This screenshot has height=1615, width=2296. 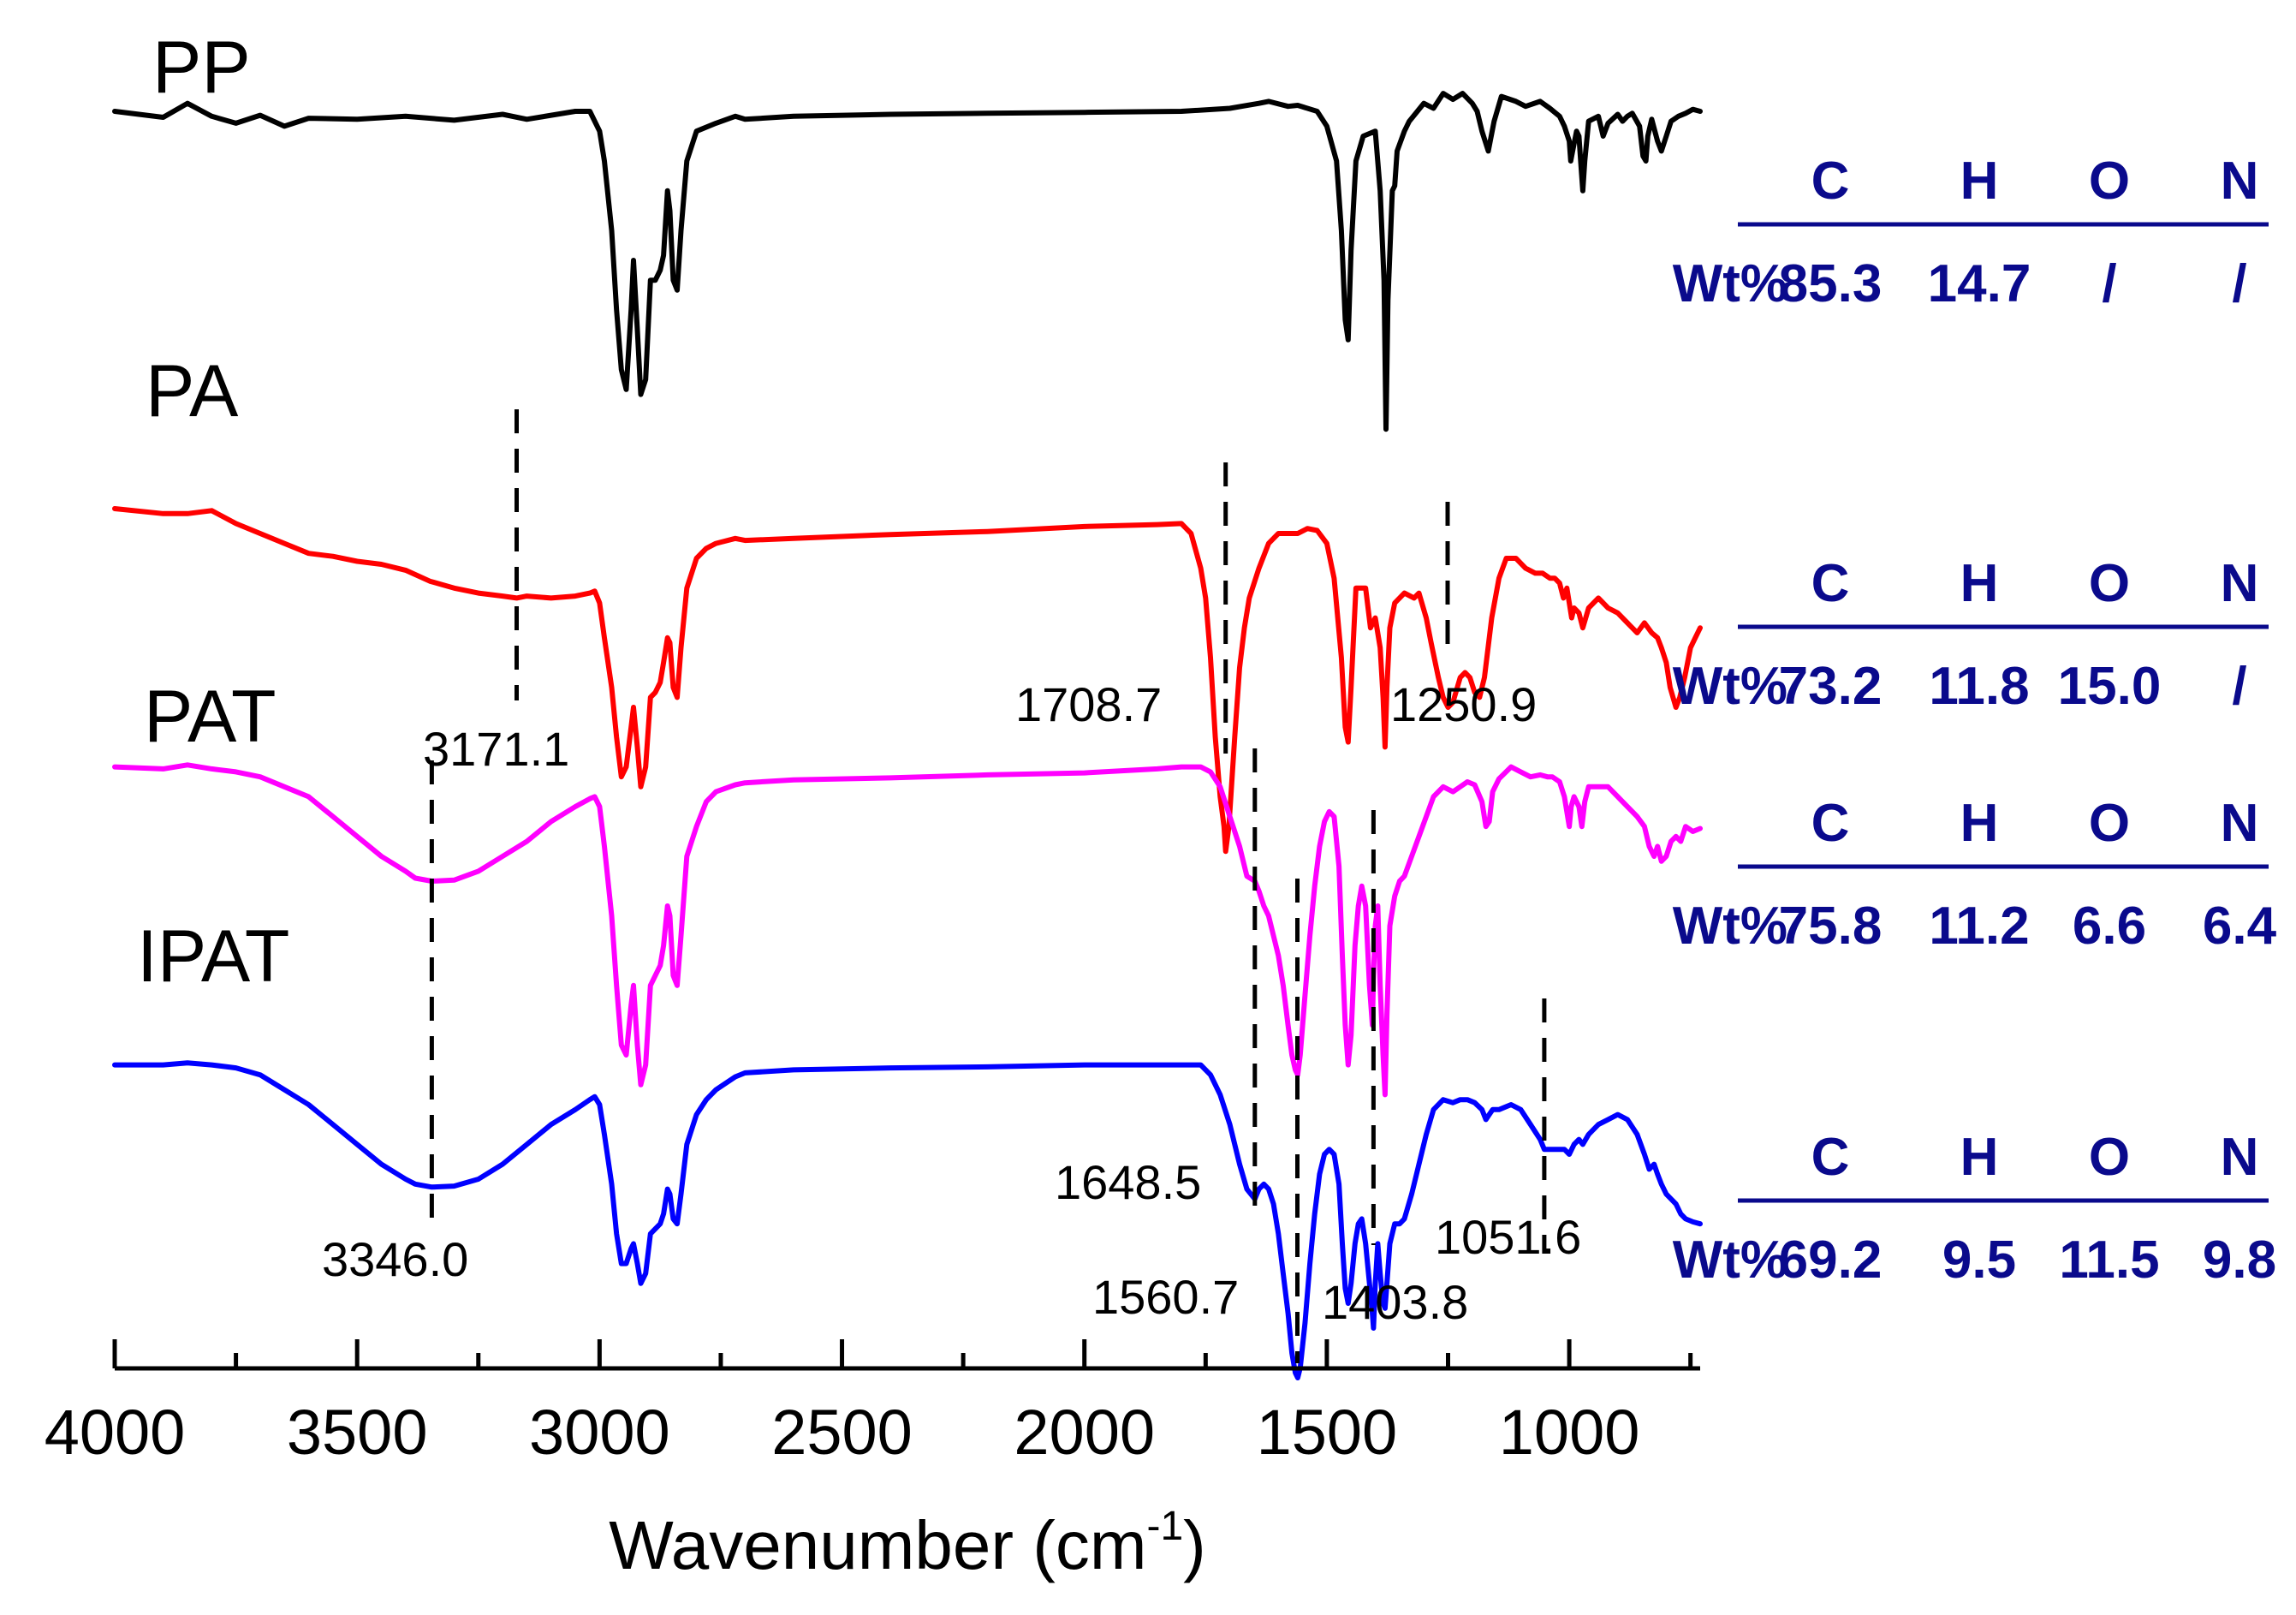 What do you see at coordinates (1975, 875) in the screenshot?
I see `composition-table-pat: C H O N Wt%75.8 11.2 6.6 6.4` at bounding box center [1975, 875].